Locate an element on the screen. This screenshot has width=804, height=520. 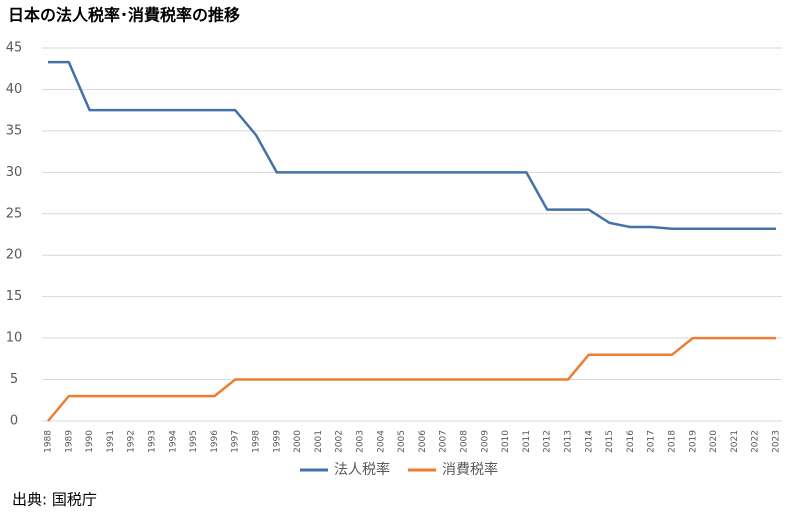
y-tick-label: 15 is located at coordinates (14, 296).